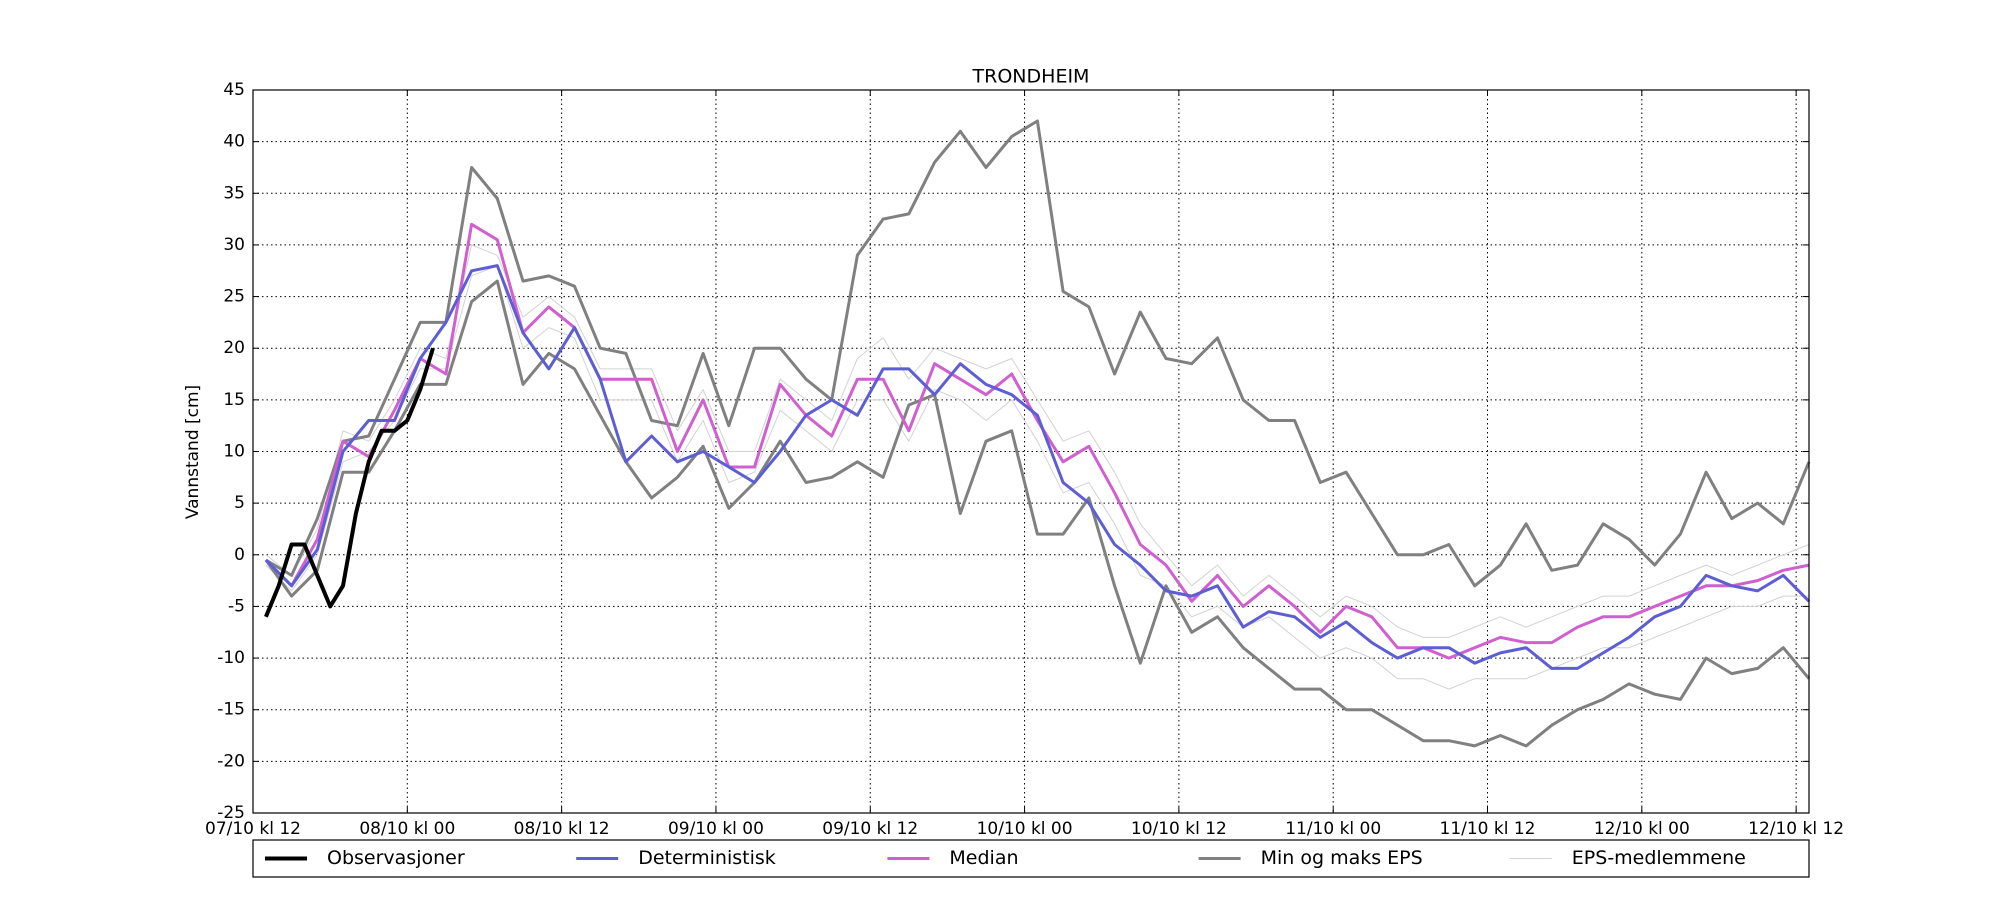 This screenshot has width=2000, height=900. What do you see at coordinates (349, 482) in the screenshot?
I see `series-line` at bounding box center [349, 482].